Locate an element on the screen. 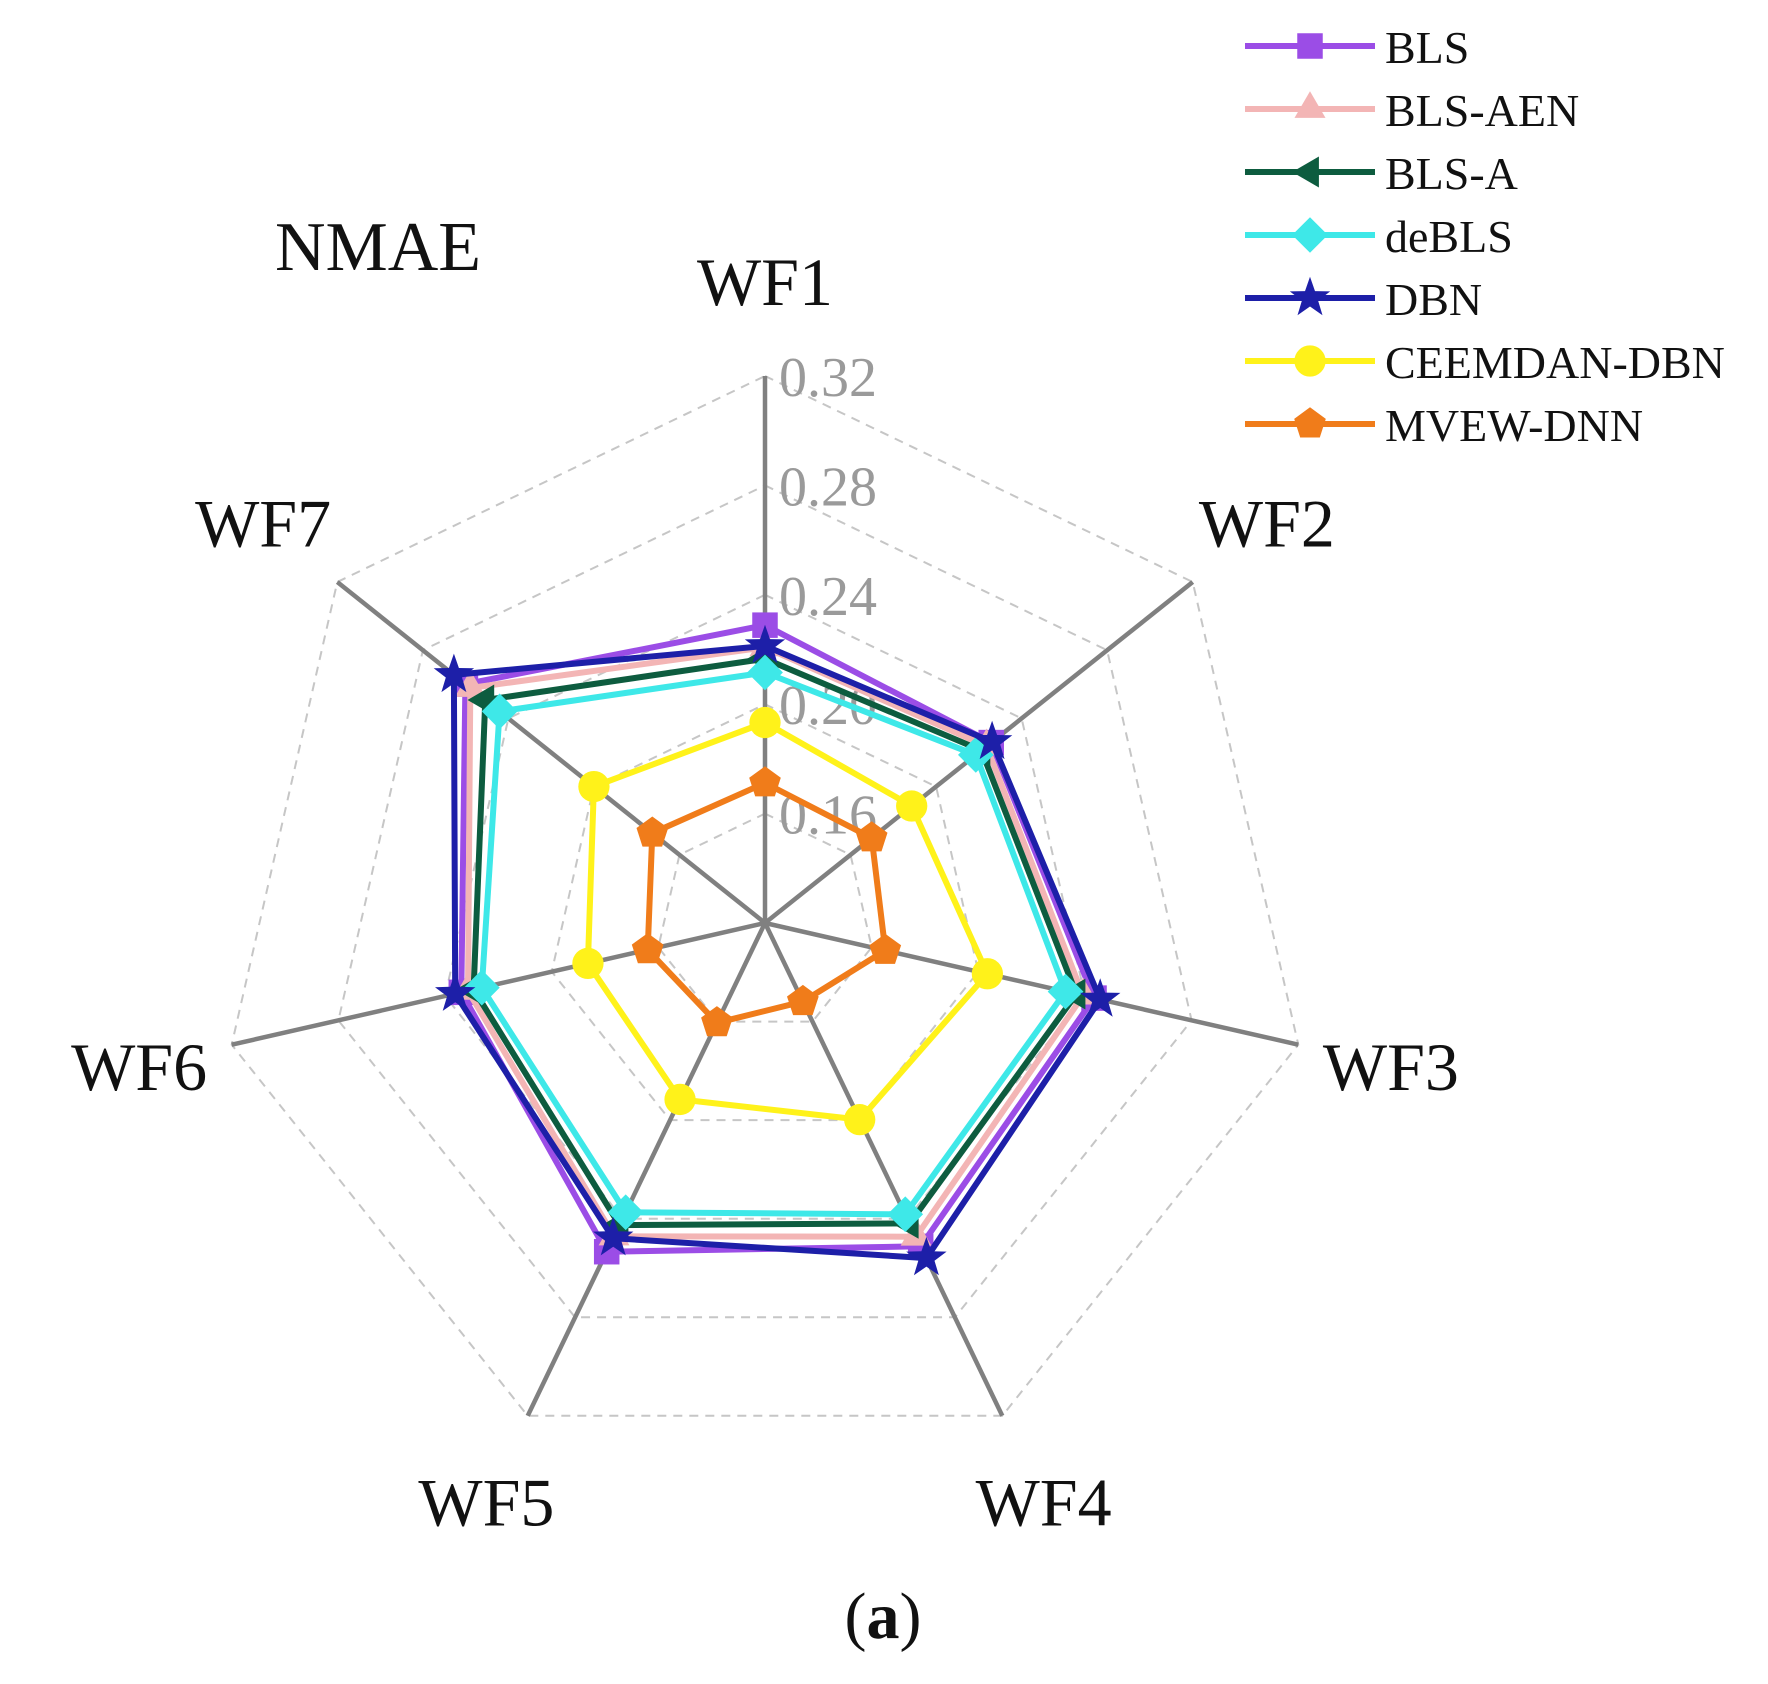 The image size is (1768, 1684). marker-mvew-dnn-wf1 is located at coordinates (765, 781).